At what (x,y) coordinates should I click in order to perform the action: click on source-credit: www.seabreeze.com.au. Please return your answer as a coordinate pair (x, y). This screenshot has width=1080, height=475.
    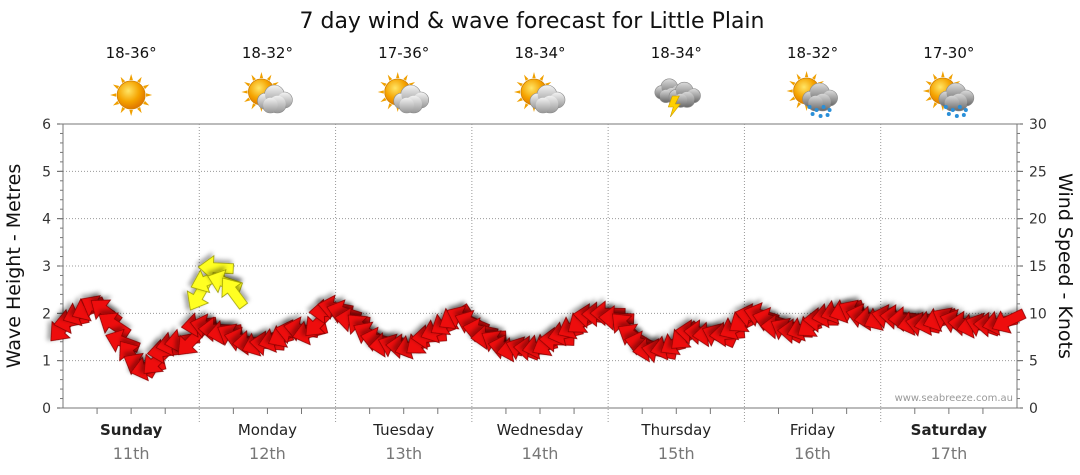
    Looking at the image, I should click on (954, 398).